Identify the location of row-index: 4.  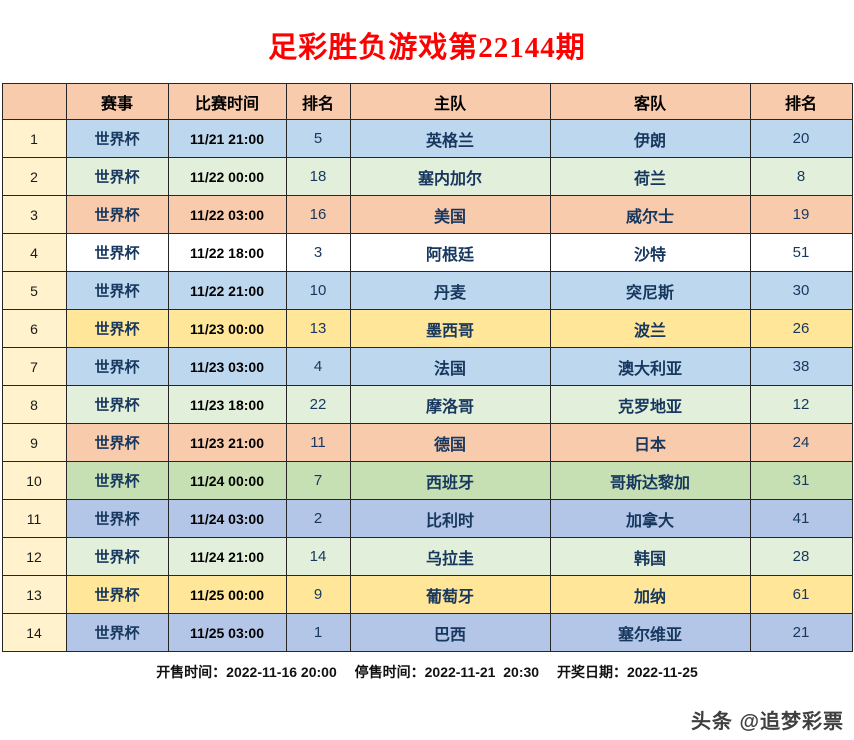
(34, 252).